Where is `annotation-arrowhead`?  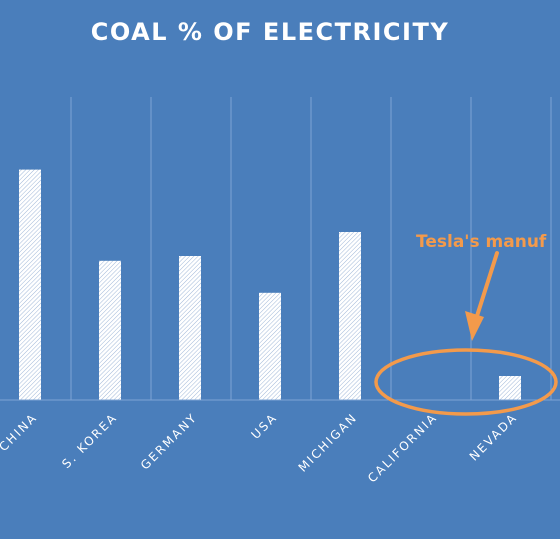 annotation-arrowhead is located at coordinates (474, 326).